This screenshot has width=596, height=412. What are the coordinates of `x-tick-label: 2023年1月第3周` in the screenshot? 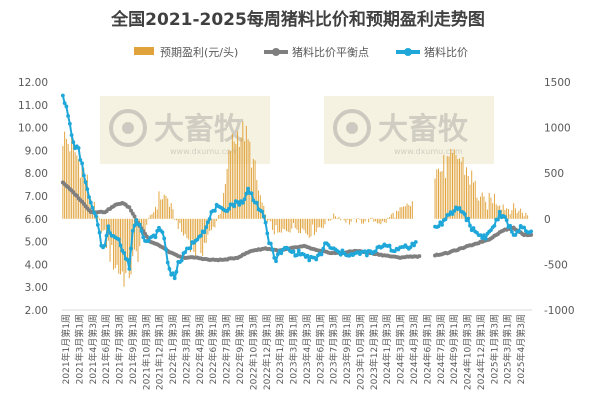 It's located at (280, 349).